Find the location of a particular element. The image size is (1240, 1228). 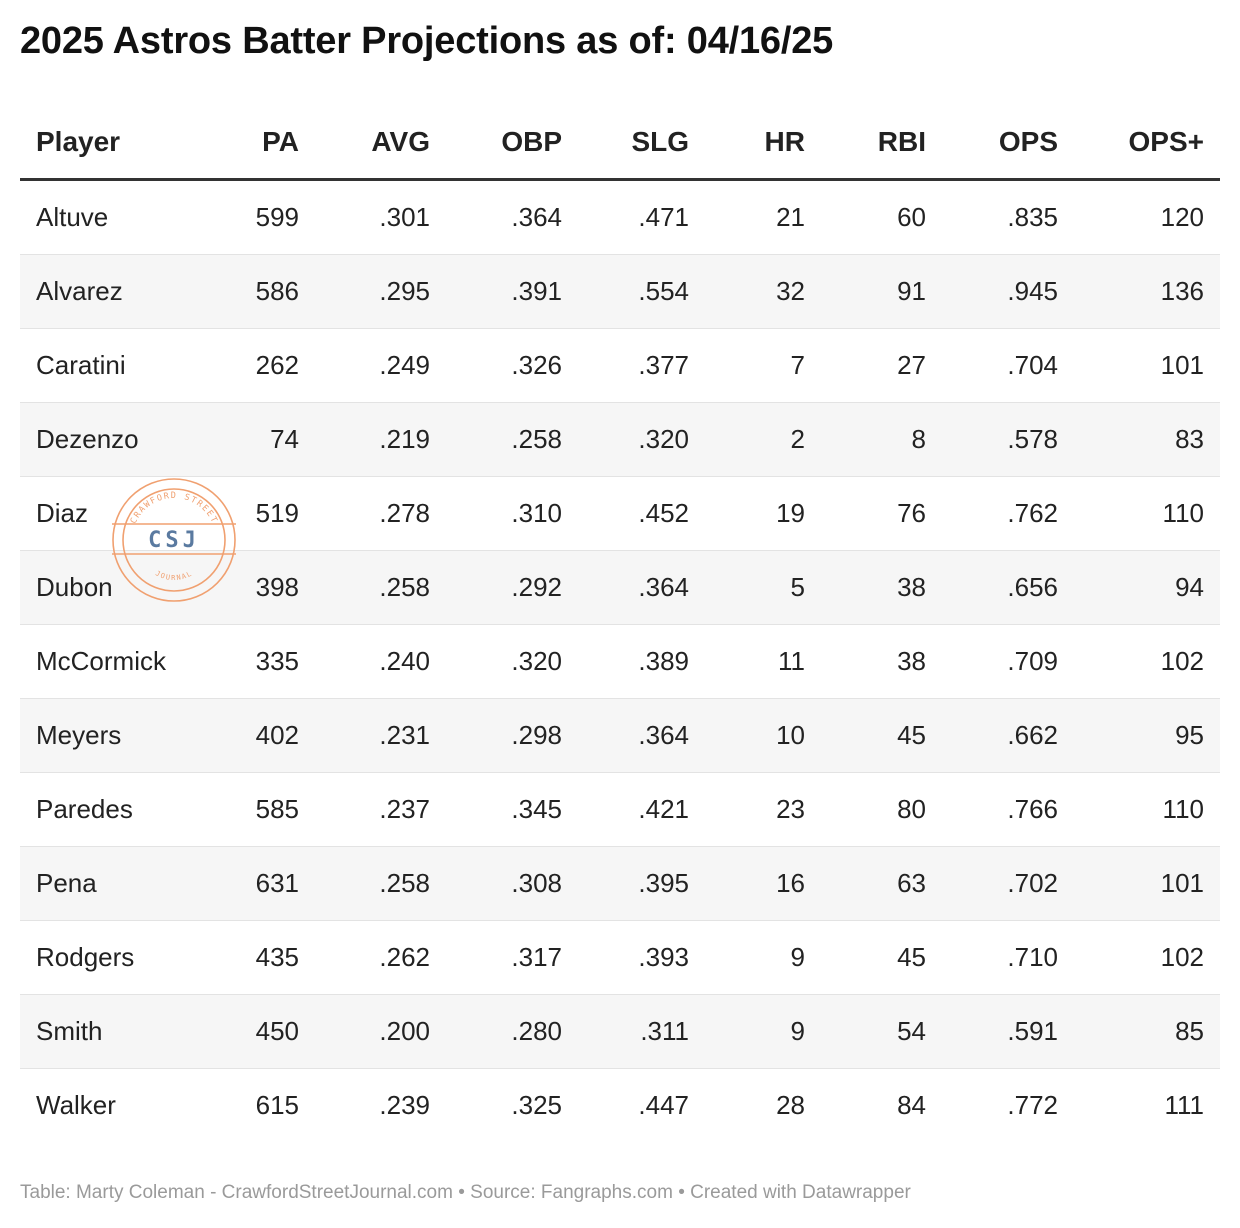

stat-cell: .395 is located at coordinates (641, 883).